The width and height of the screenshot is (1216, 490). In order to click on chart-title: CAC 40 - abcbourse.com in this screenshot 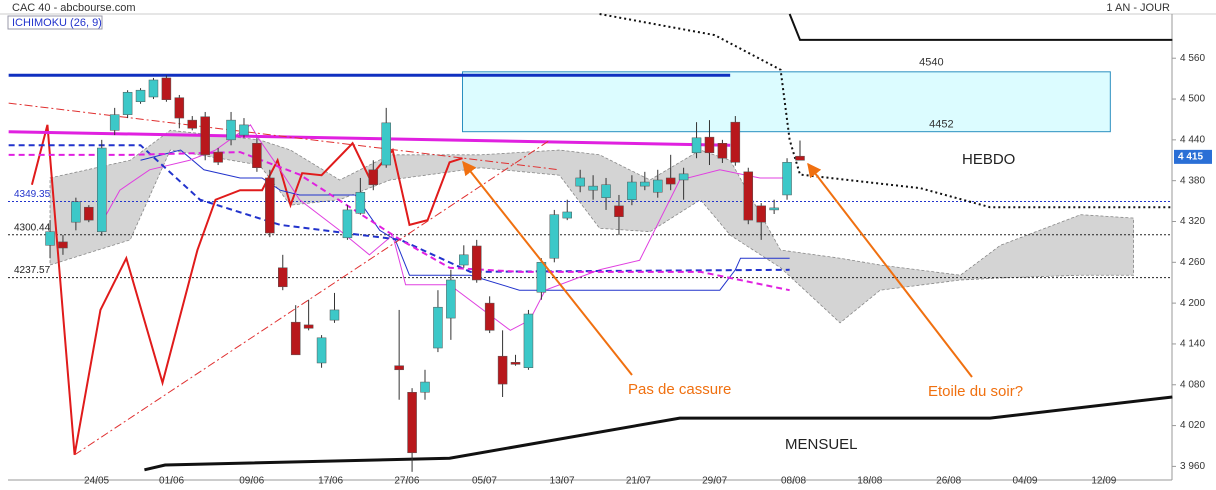, I will do `click(74, 8)`.